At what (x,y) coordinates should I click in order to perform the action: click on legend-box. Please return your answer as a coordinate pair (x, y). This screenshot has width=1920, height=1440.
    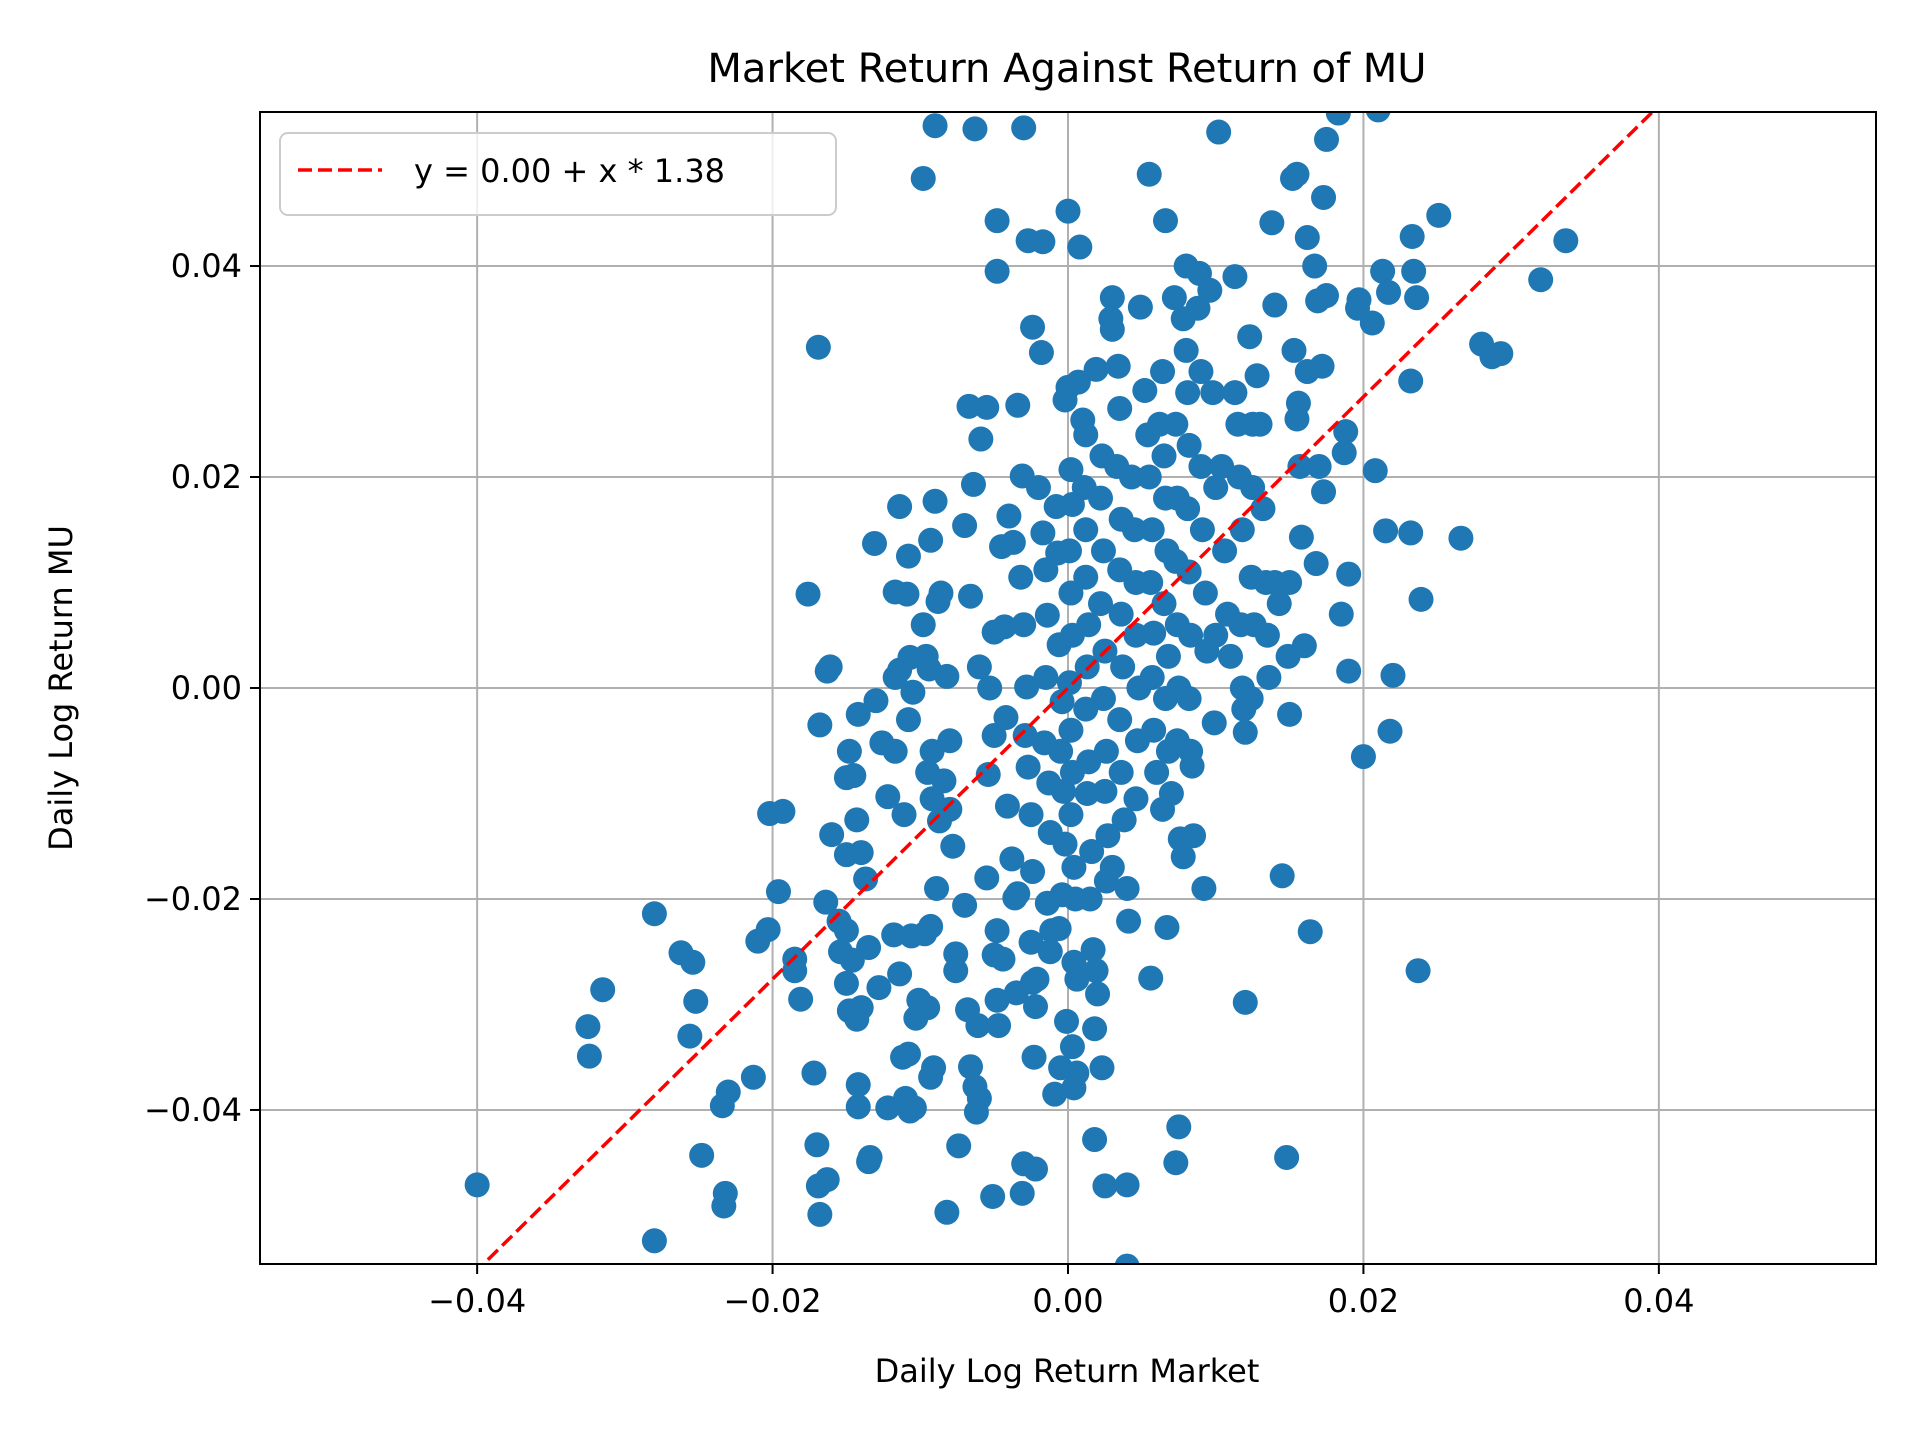
    Looking at the image, I should click on (558, 174).